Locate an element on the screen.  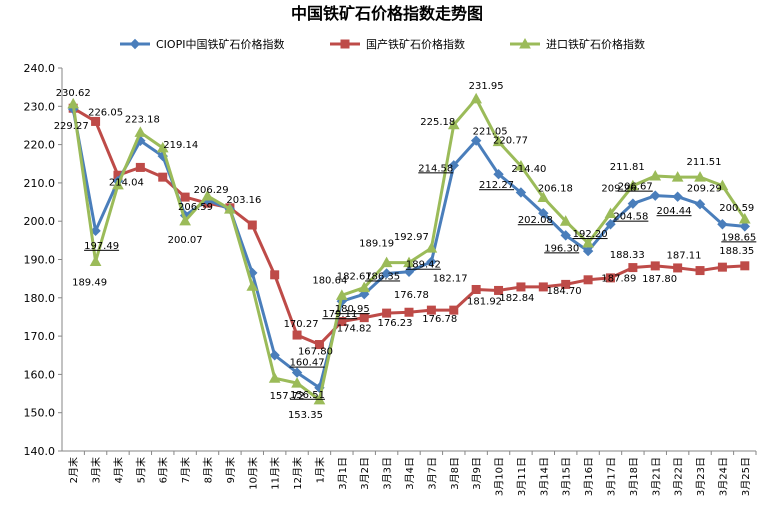
data-label: 231.95 is located at coordinates (486, 86).